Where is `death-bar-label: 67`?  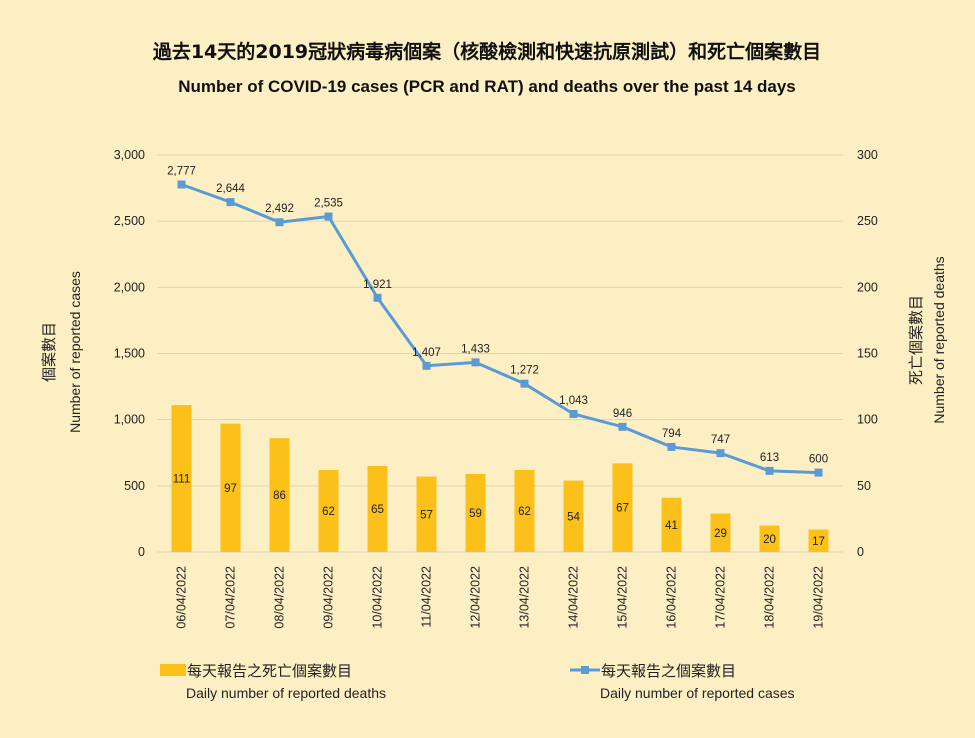
death-bar-label: 67 is located at coordinates (622, 509).